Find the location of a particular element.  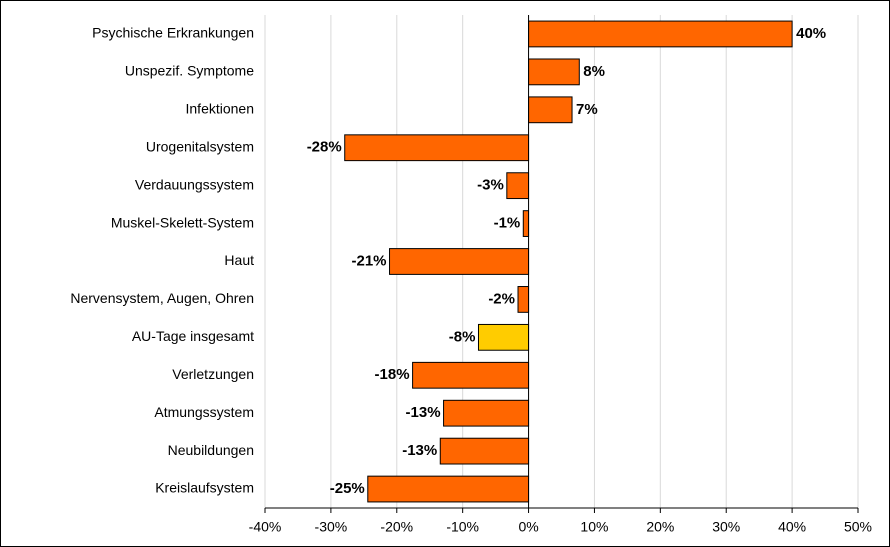

x-tick-label: -30% is located at coordinates (331, 527).